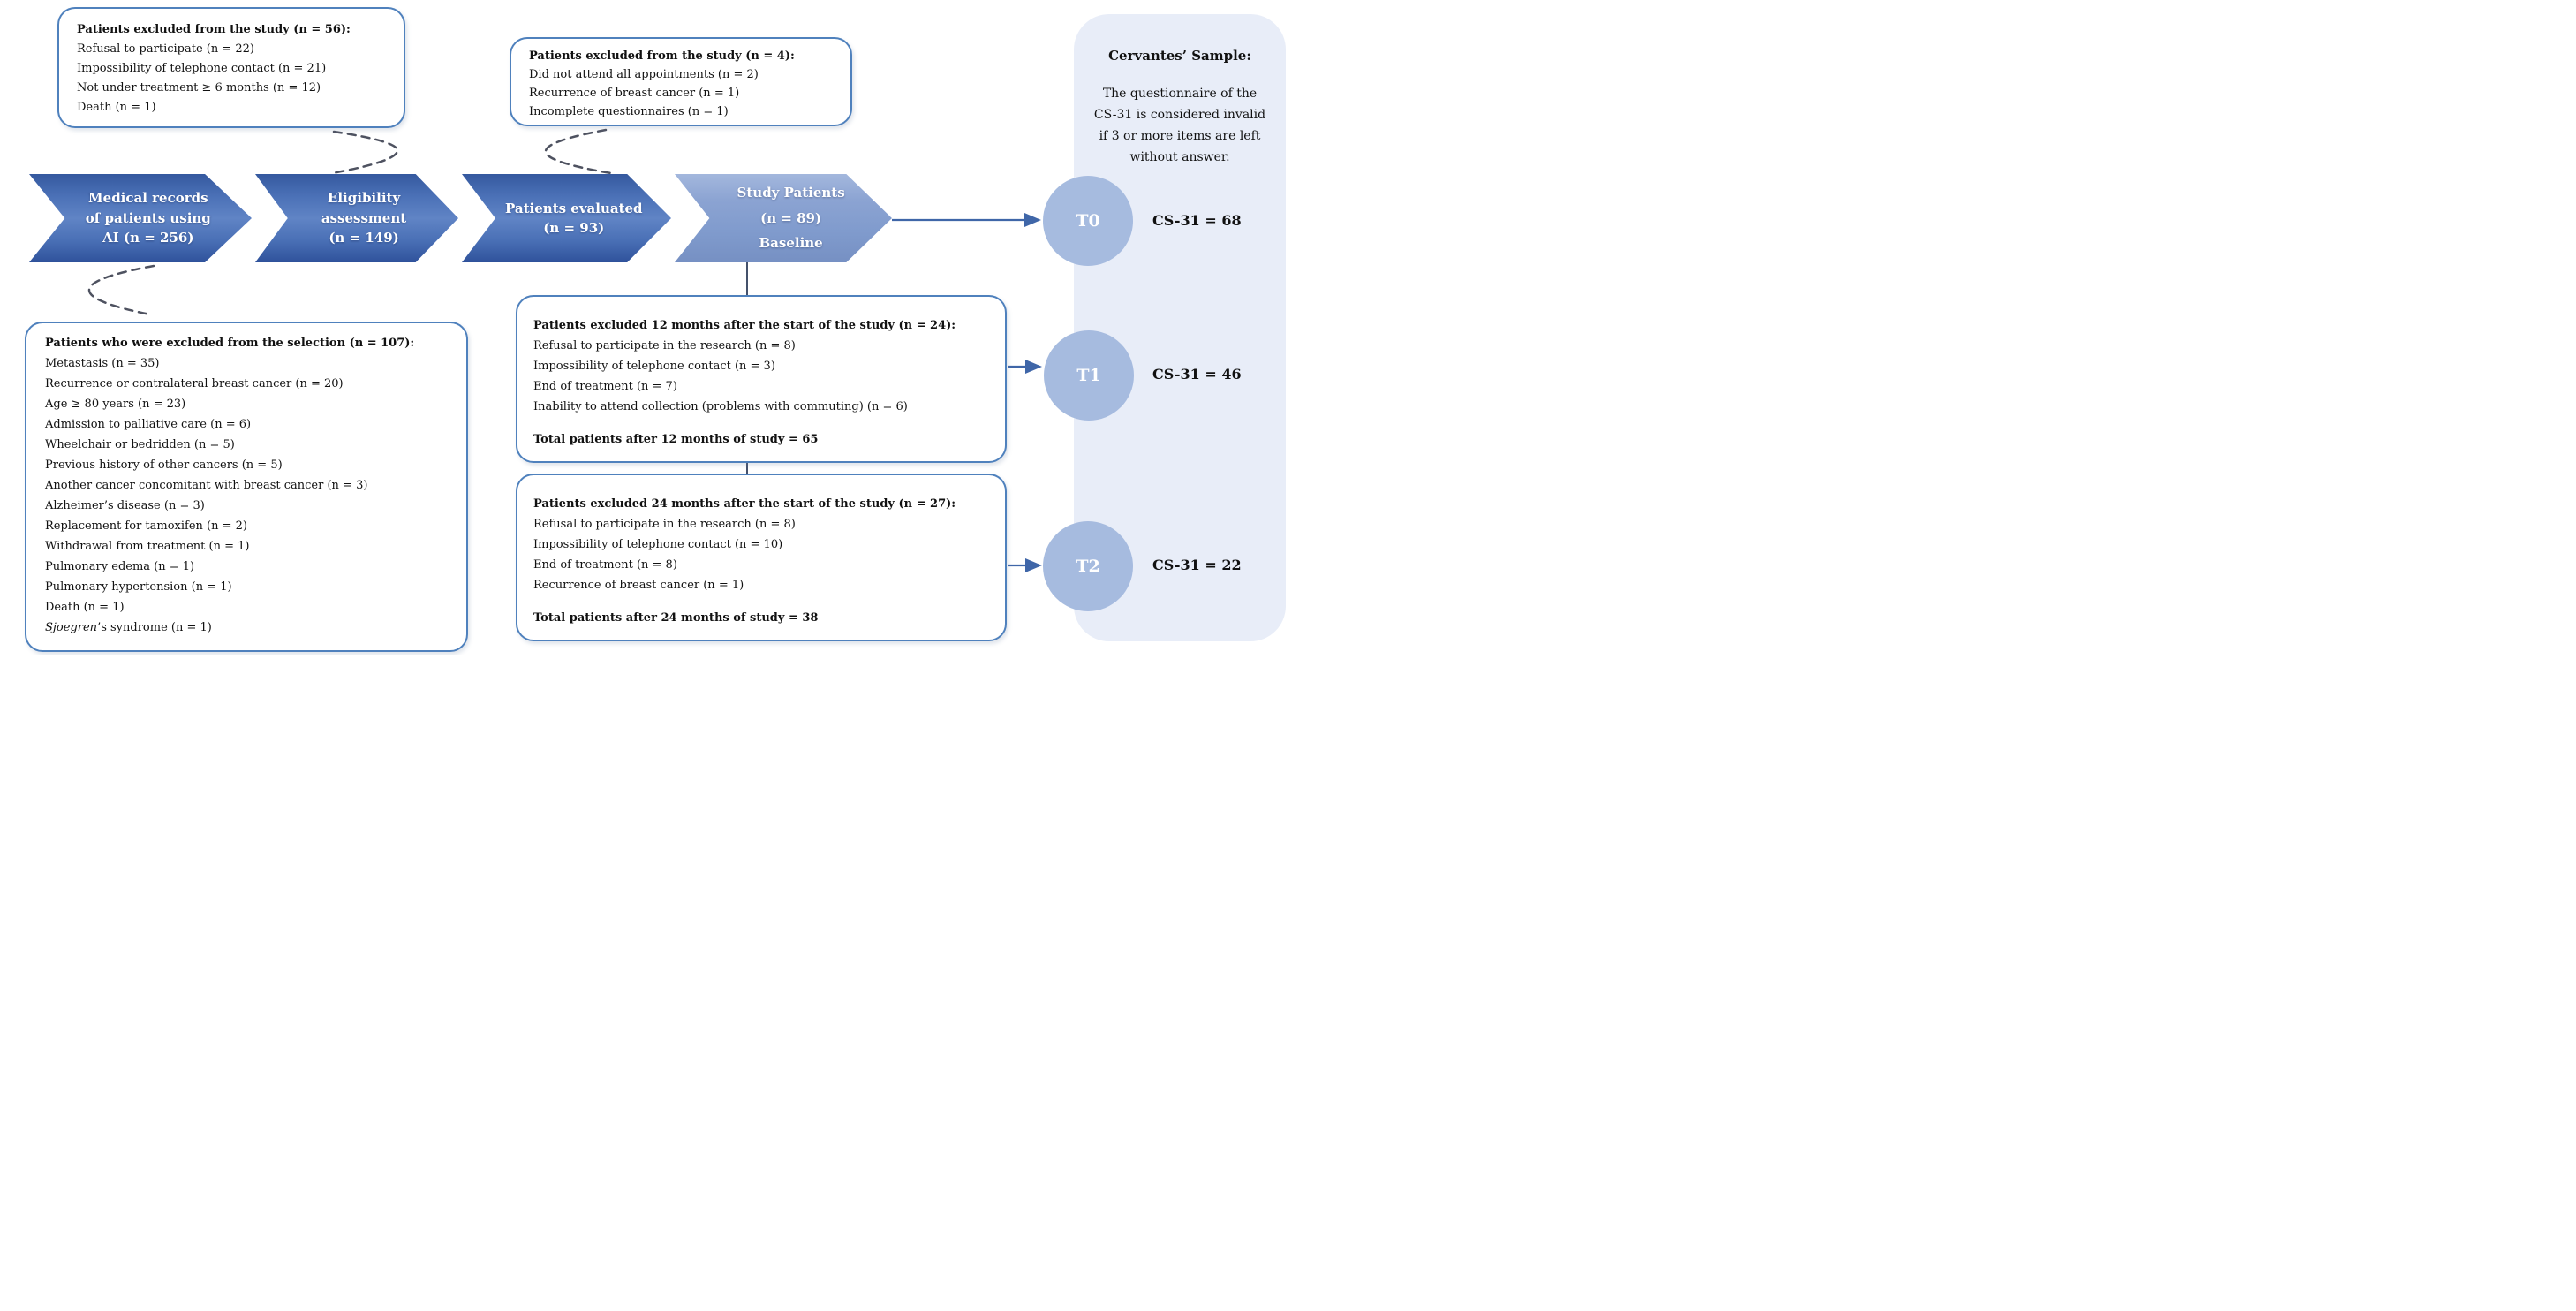 The height and width of the screenshot is (1311, 2576). I want to click on chevron-study-patients: Study Patients (n = 89) Baseline, so click(784, 218).